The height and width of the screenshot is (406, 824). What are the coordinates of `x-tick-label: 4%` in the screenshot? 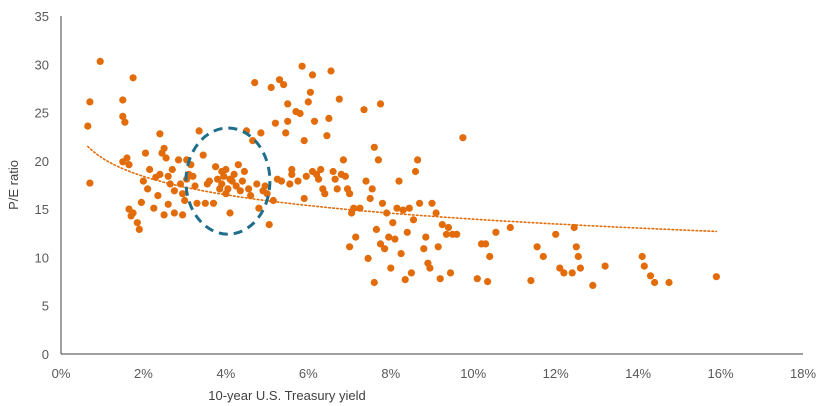 It's located at (225, 373).